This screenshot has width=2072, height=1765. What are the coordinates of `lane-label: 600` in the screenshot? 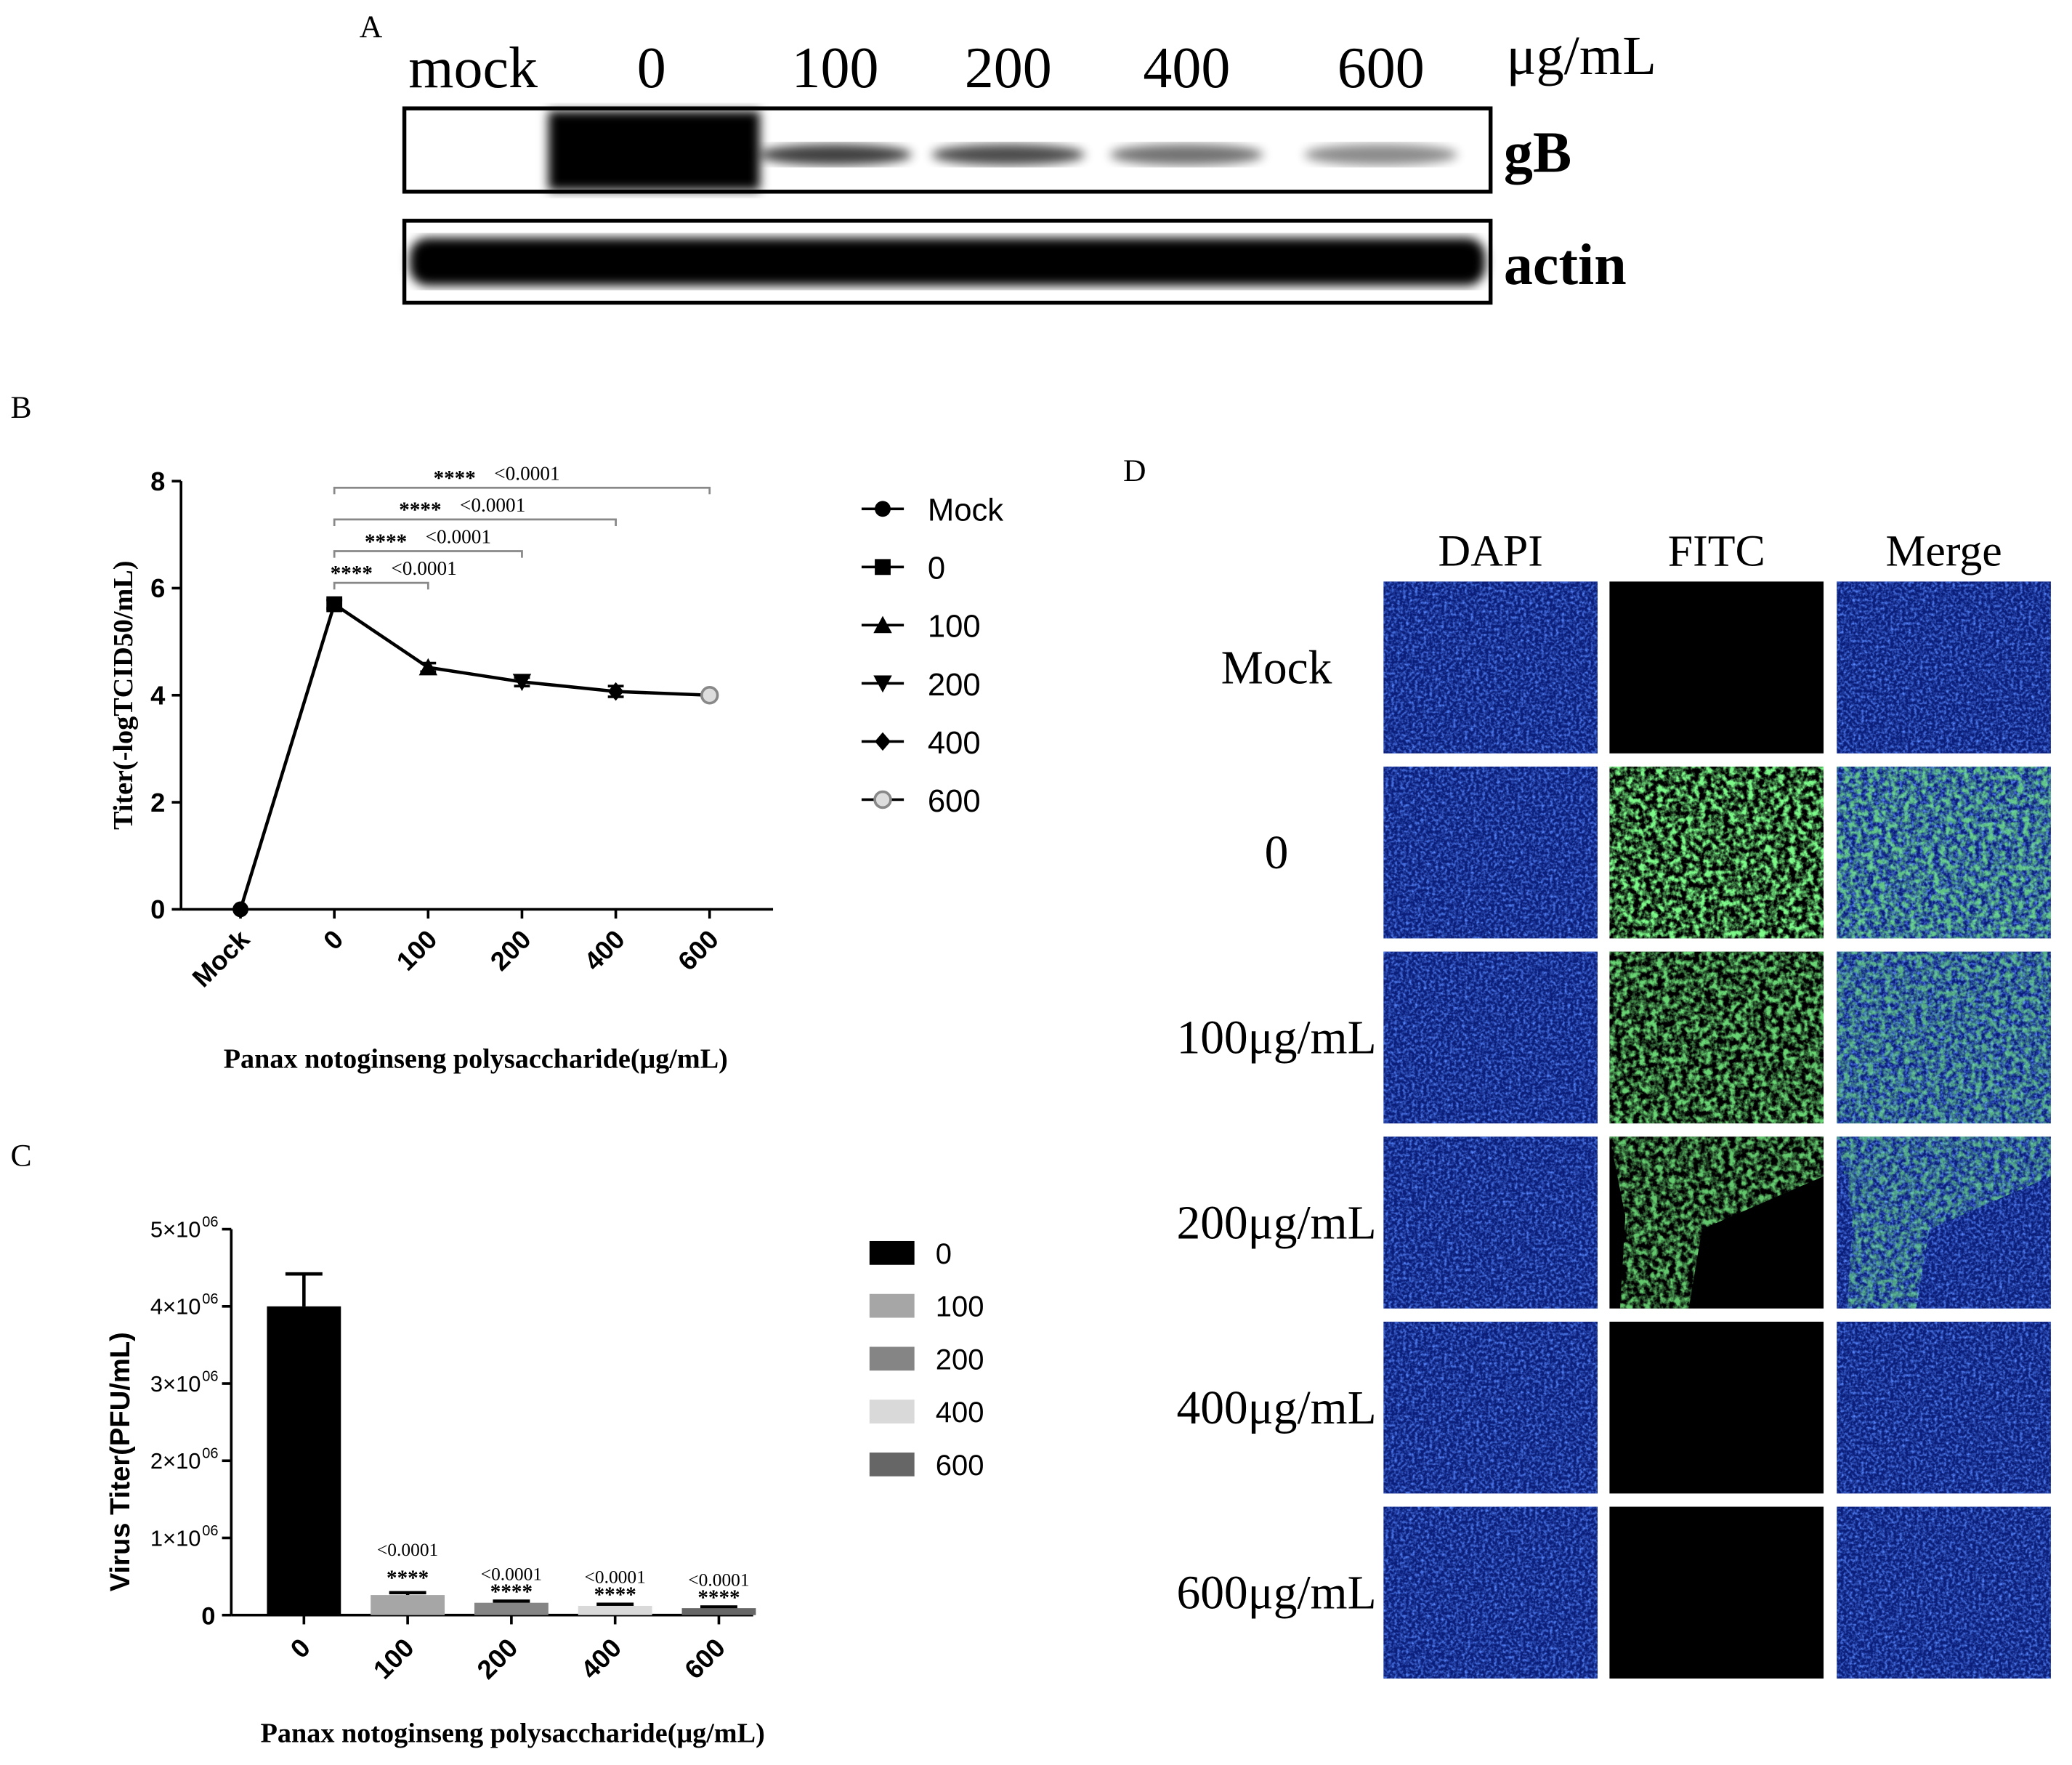 It's located at (1381, 68).